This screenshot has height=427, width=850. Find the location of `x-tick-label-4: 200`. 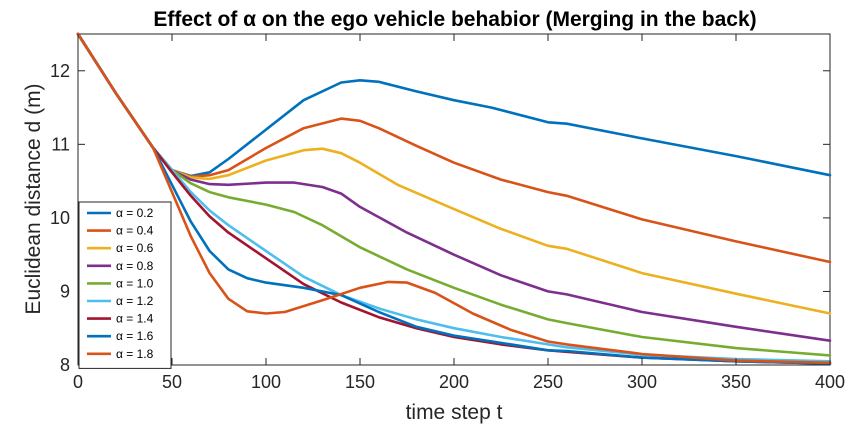

x-tick-label-4: 200 is located at coordinates (454, 382).